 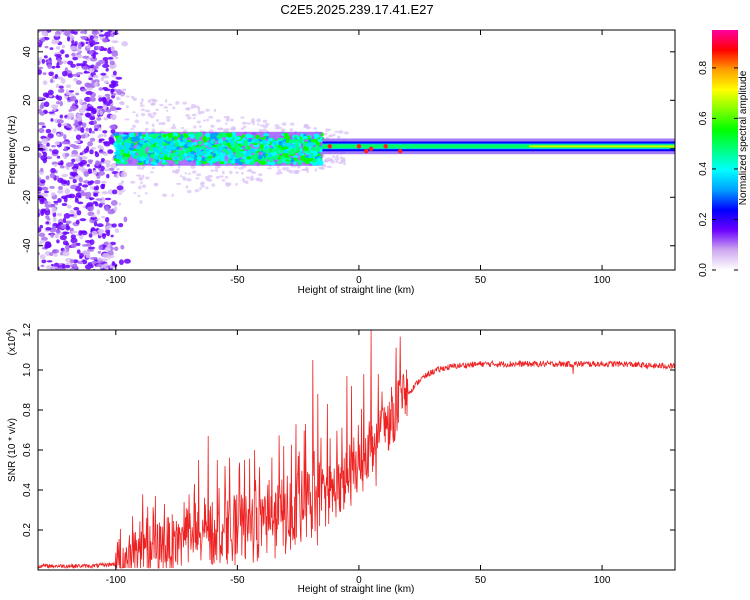 I want to click on y-tick-label: 0.6, so click(x=27, y=450).